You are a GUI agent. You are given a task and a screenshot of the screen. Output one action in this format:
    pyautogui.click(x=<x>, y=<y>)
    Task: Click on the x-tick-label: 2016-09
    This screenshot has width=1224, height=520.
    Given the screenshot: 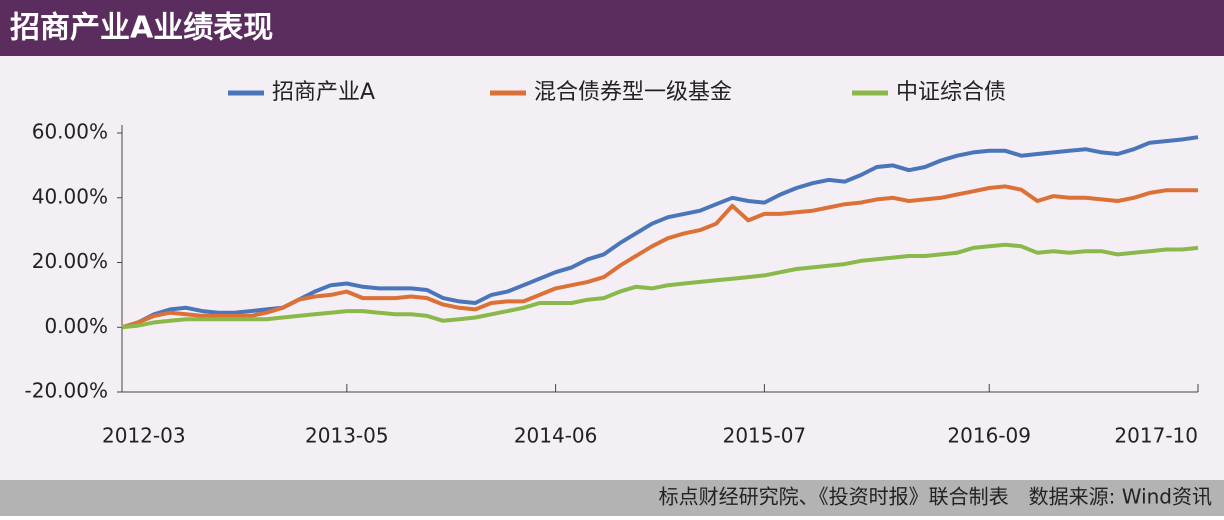 What is the action you would take?
    pyautogui.click(x=989, y=436)
    